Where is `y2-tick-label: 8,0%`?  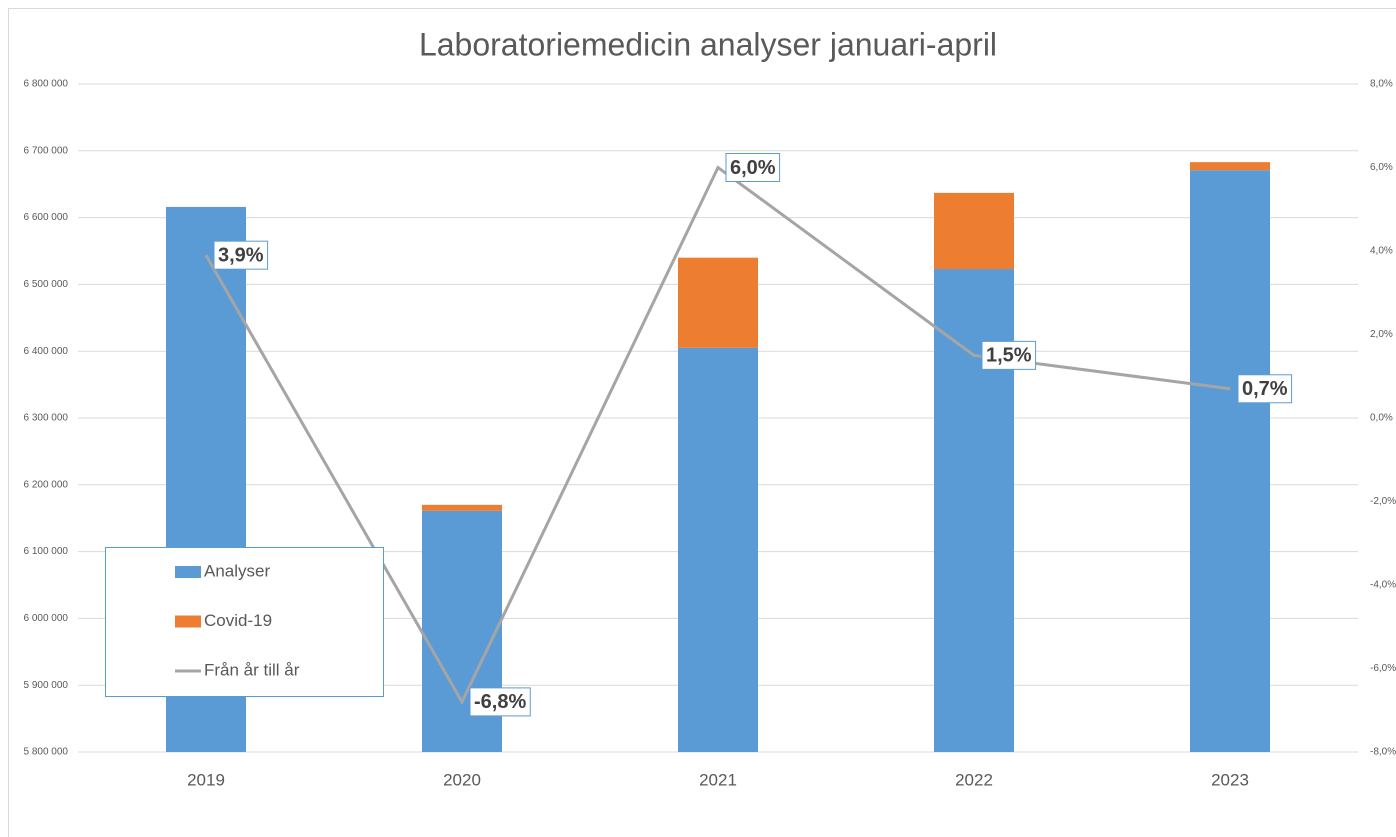
y2-tick-label: 8,0% is located at coordinates (1381, 84).